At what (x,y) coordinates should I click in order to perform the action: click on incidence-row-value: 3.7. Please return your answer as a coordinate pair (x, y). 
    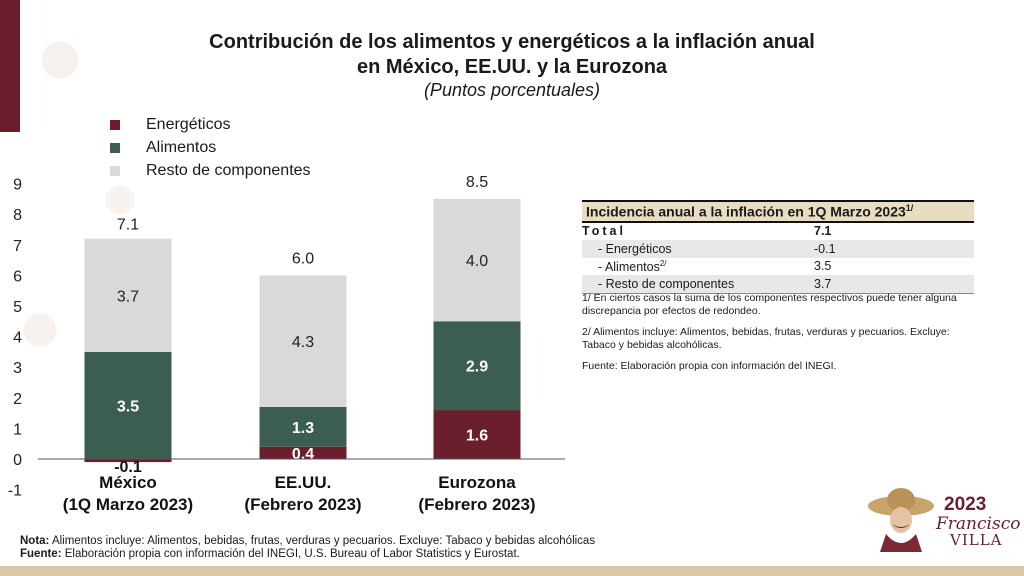
    Looking at the image, I should click on (823, 283).